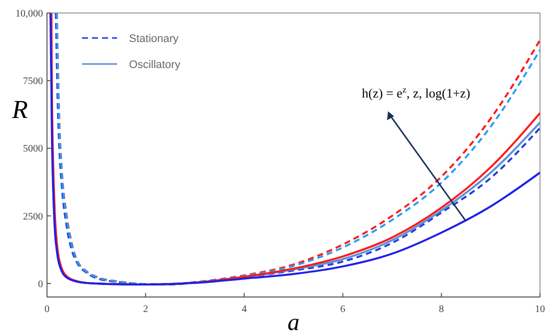 The width and height of the screenshot is (550, 334). Describe the element at coordinates (33, 216) in the screenshot. I see `y-tick-label: 2500` at that location.